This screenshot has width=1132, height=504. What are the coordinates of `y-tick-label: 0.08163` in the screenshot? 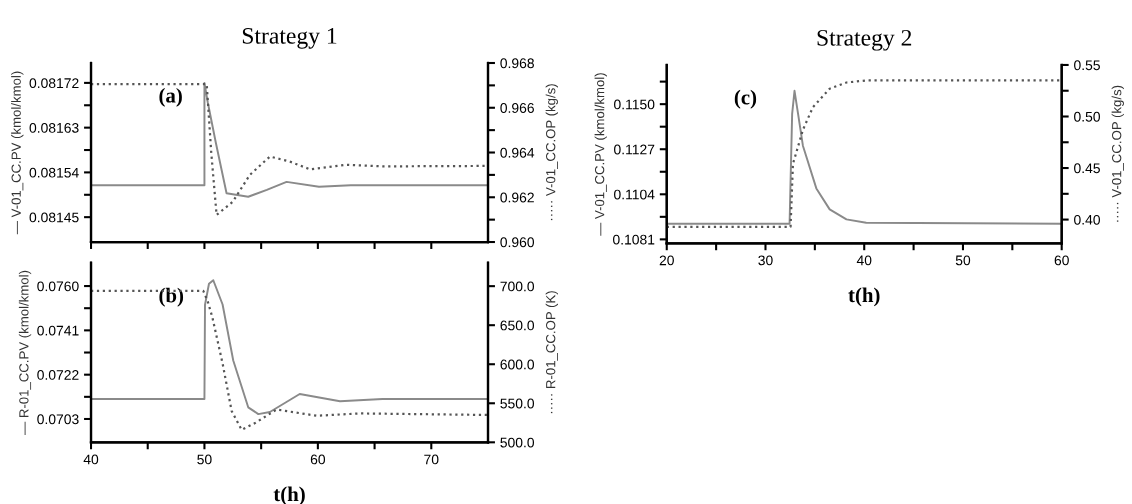 It's located at (54, 127).